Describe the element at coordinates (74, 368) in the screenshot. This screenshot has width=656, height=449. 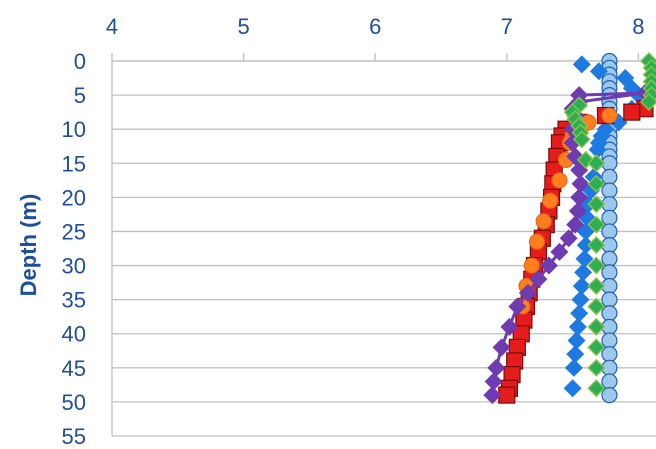
I see `y-tick-label: 45` at that location.